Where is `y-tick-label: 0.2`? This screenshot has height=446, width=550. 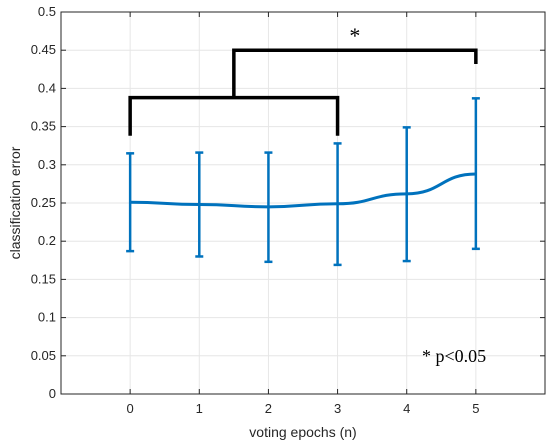 y-tick-label: 0.2 is located at coordinates (47, 240).